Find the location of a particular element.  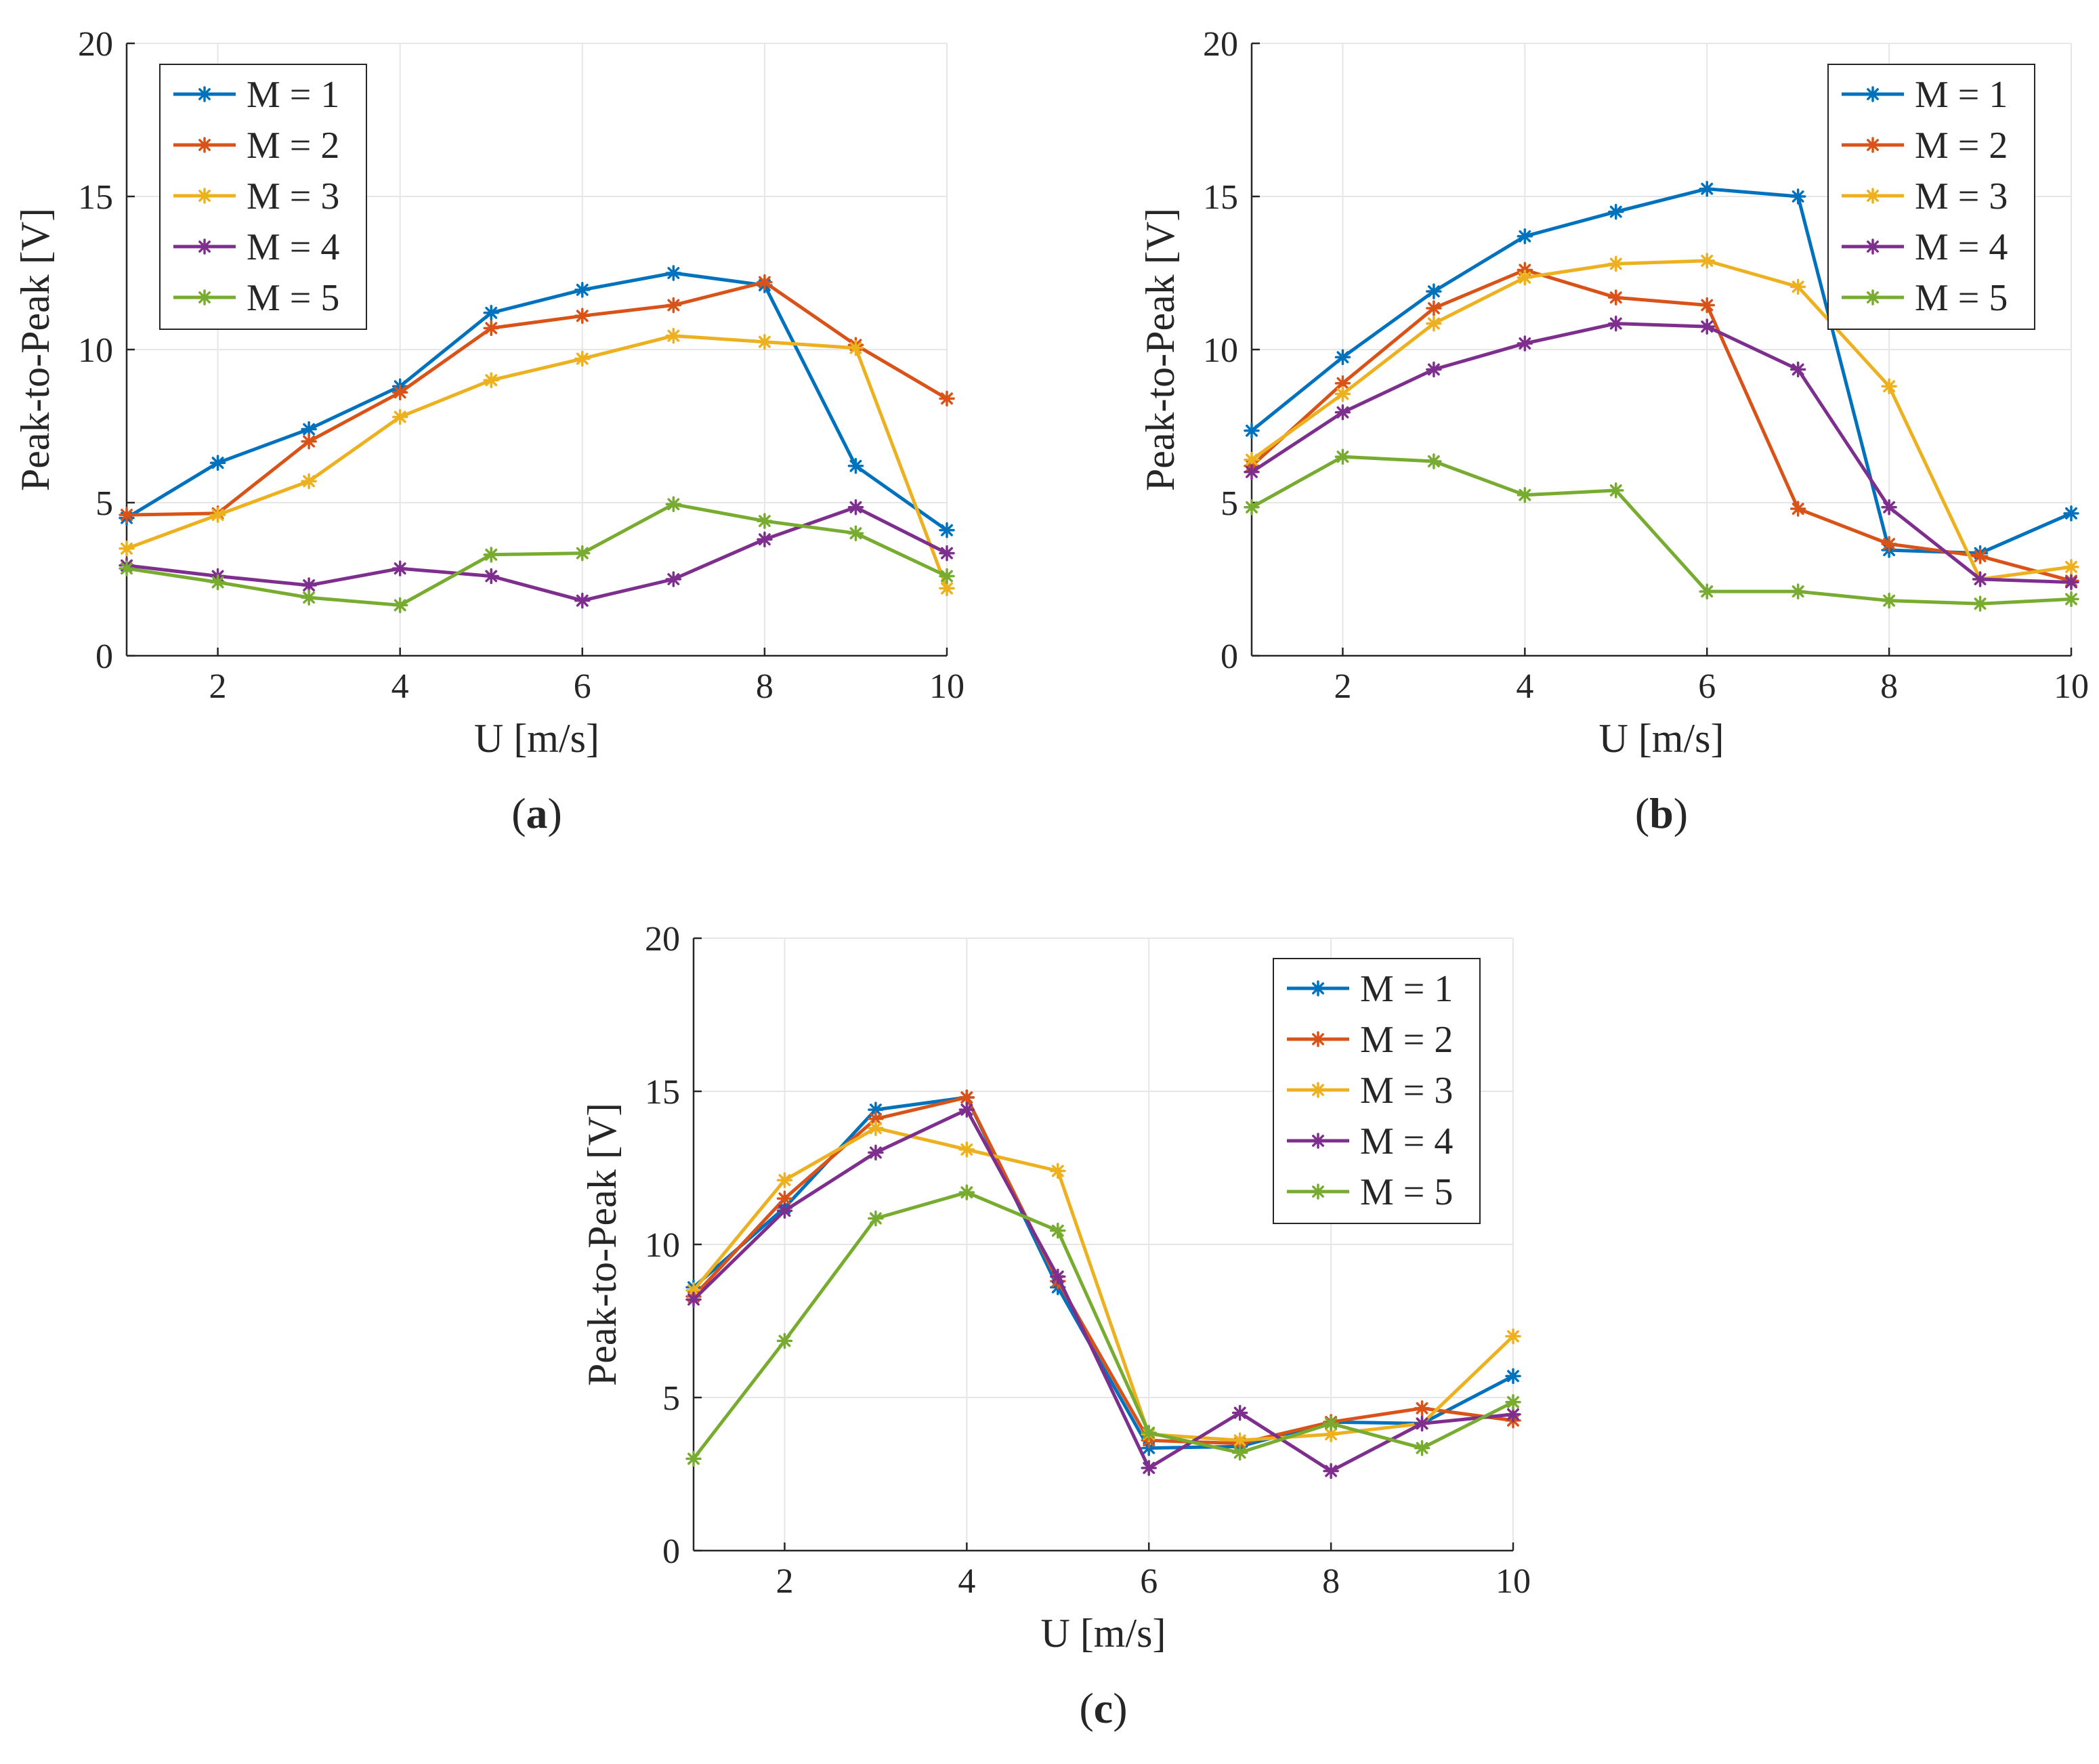

legend-label: M = 5 is located at coordinates (1961, 298).